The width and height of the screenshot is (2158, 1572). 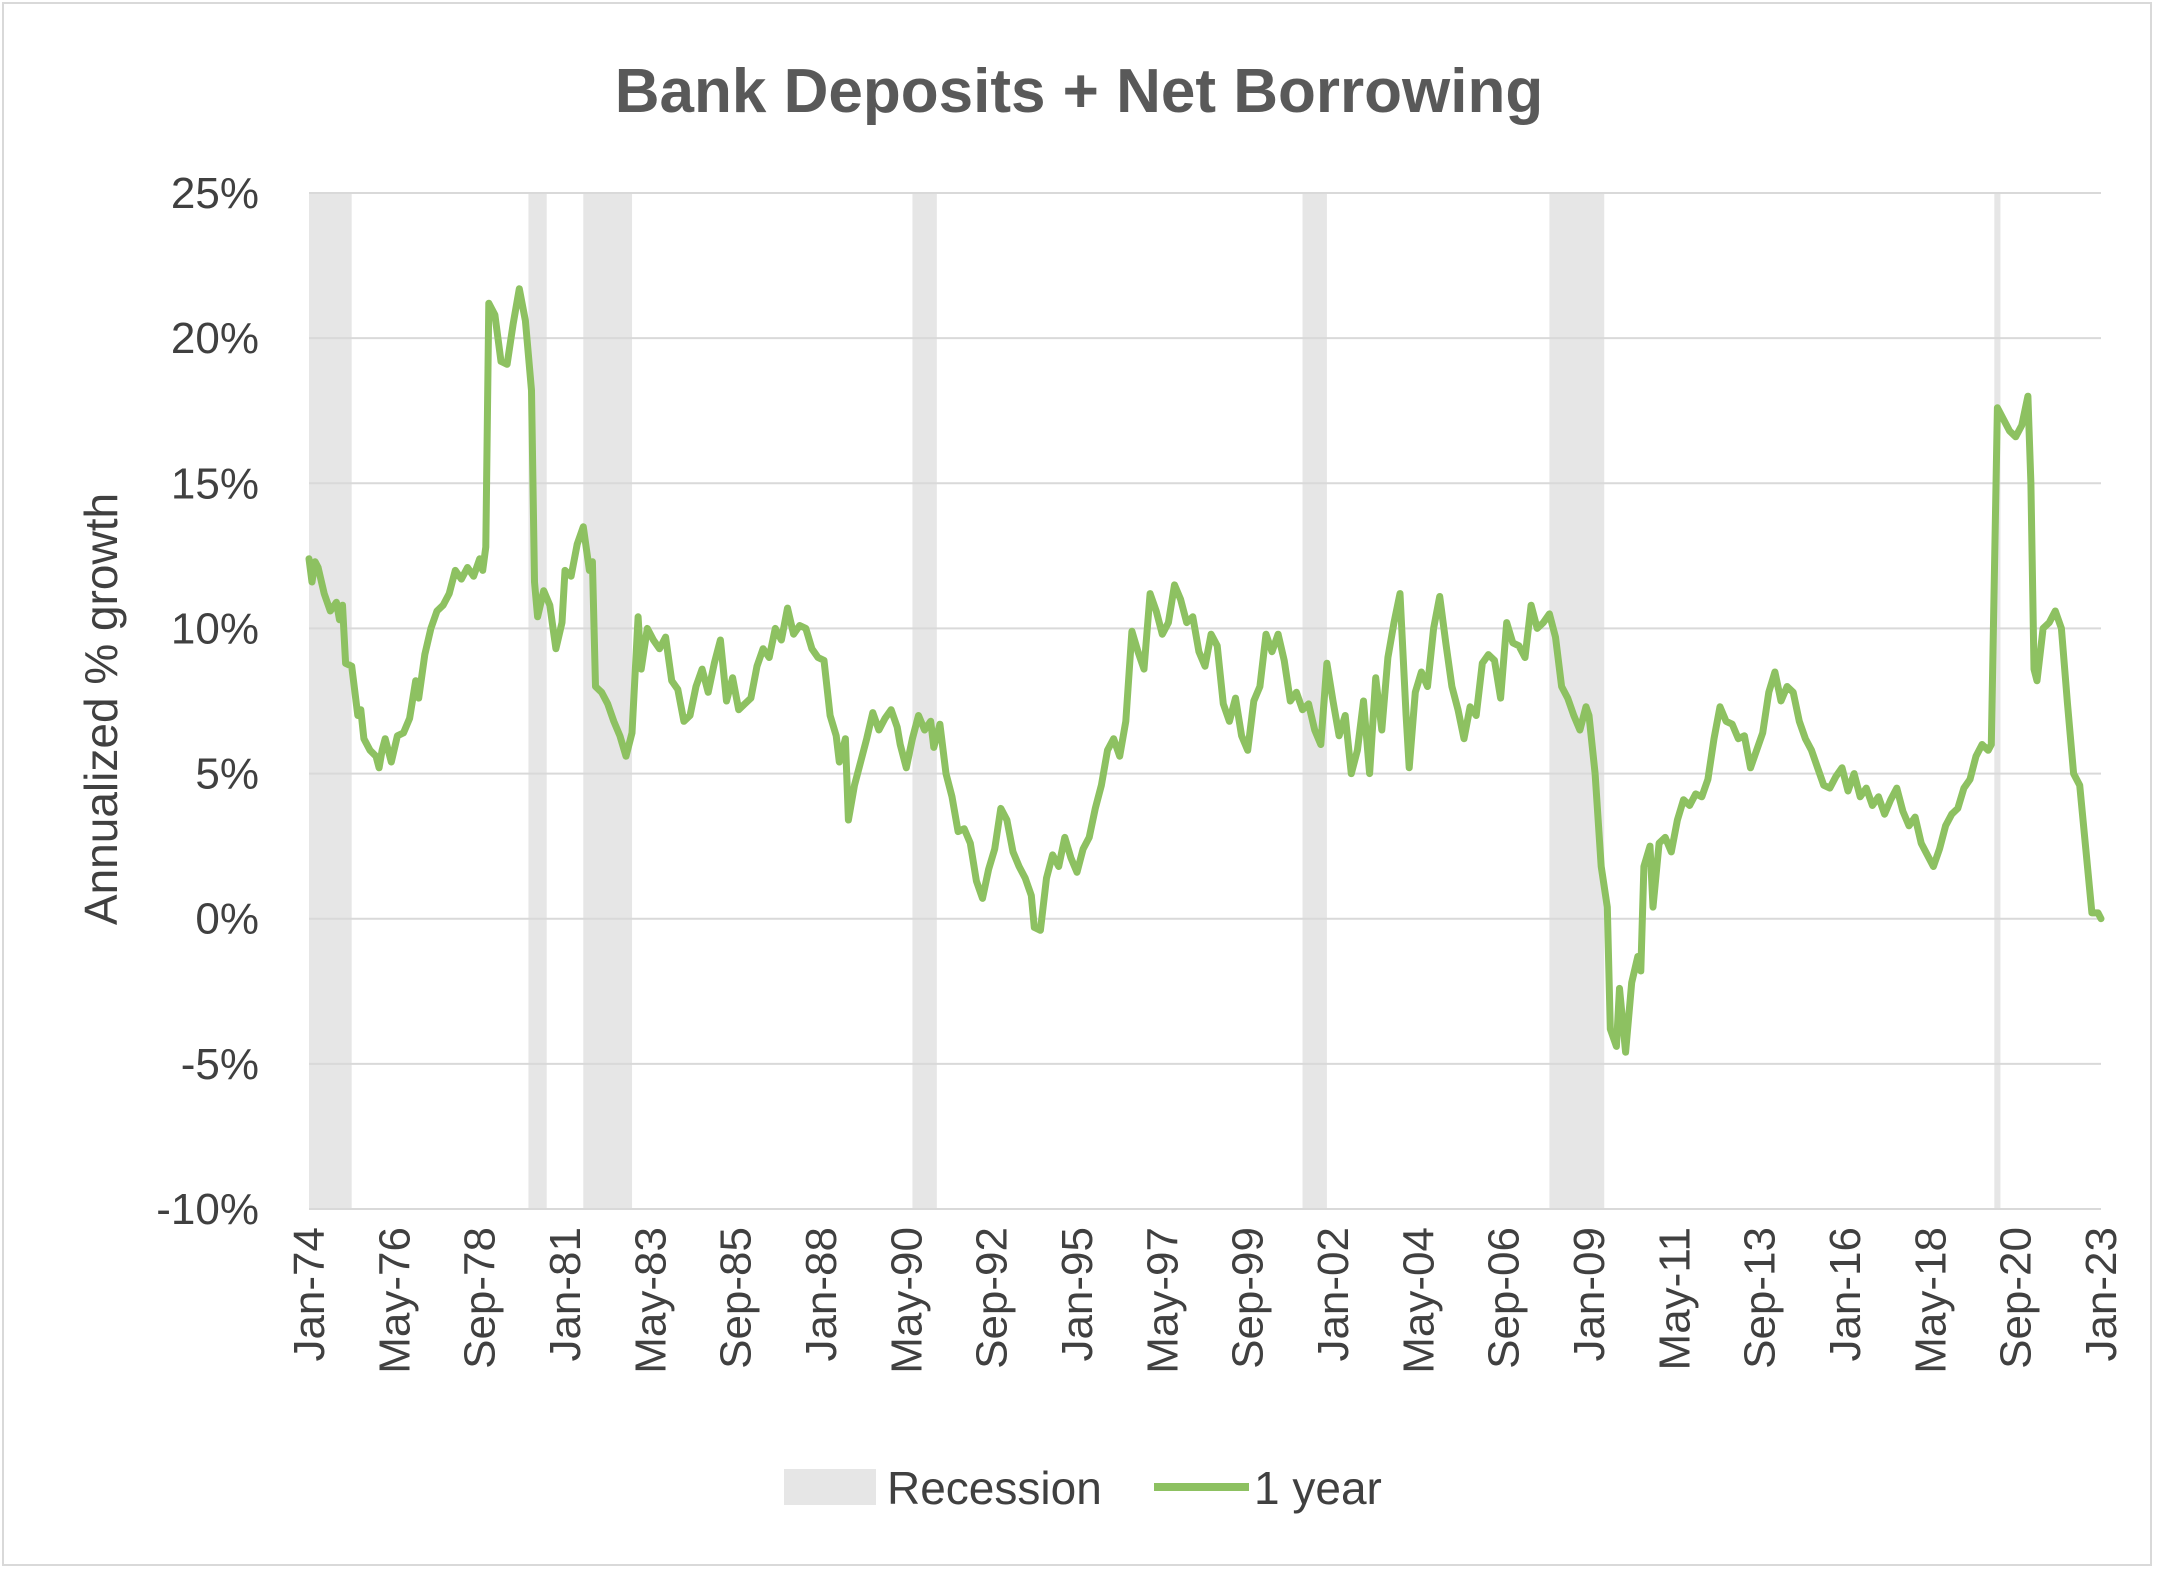 I want to click on legend-series-label: 1 year, so click(x=1318, y=1488).